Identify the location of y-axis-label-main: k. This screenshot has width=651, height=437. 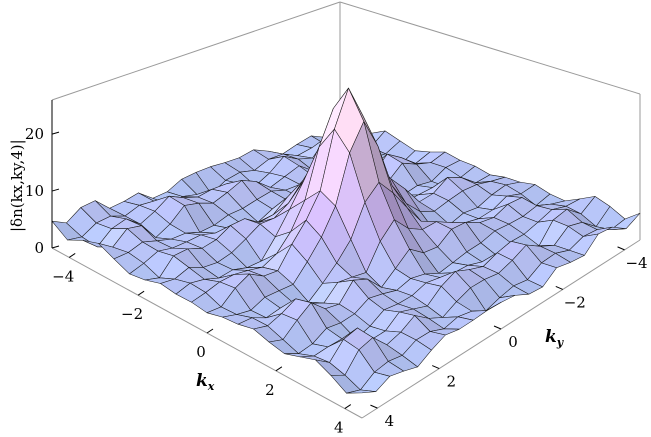
(551, 337).